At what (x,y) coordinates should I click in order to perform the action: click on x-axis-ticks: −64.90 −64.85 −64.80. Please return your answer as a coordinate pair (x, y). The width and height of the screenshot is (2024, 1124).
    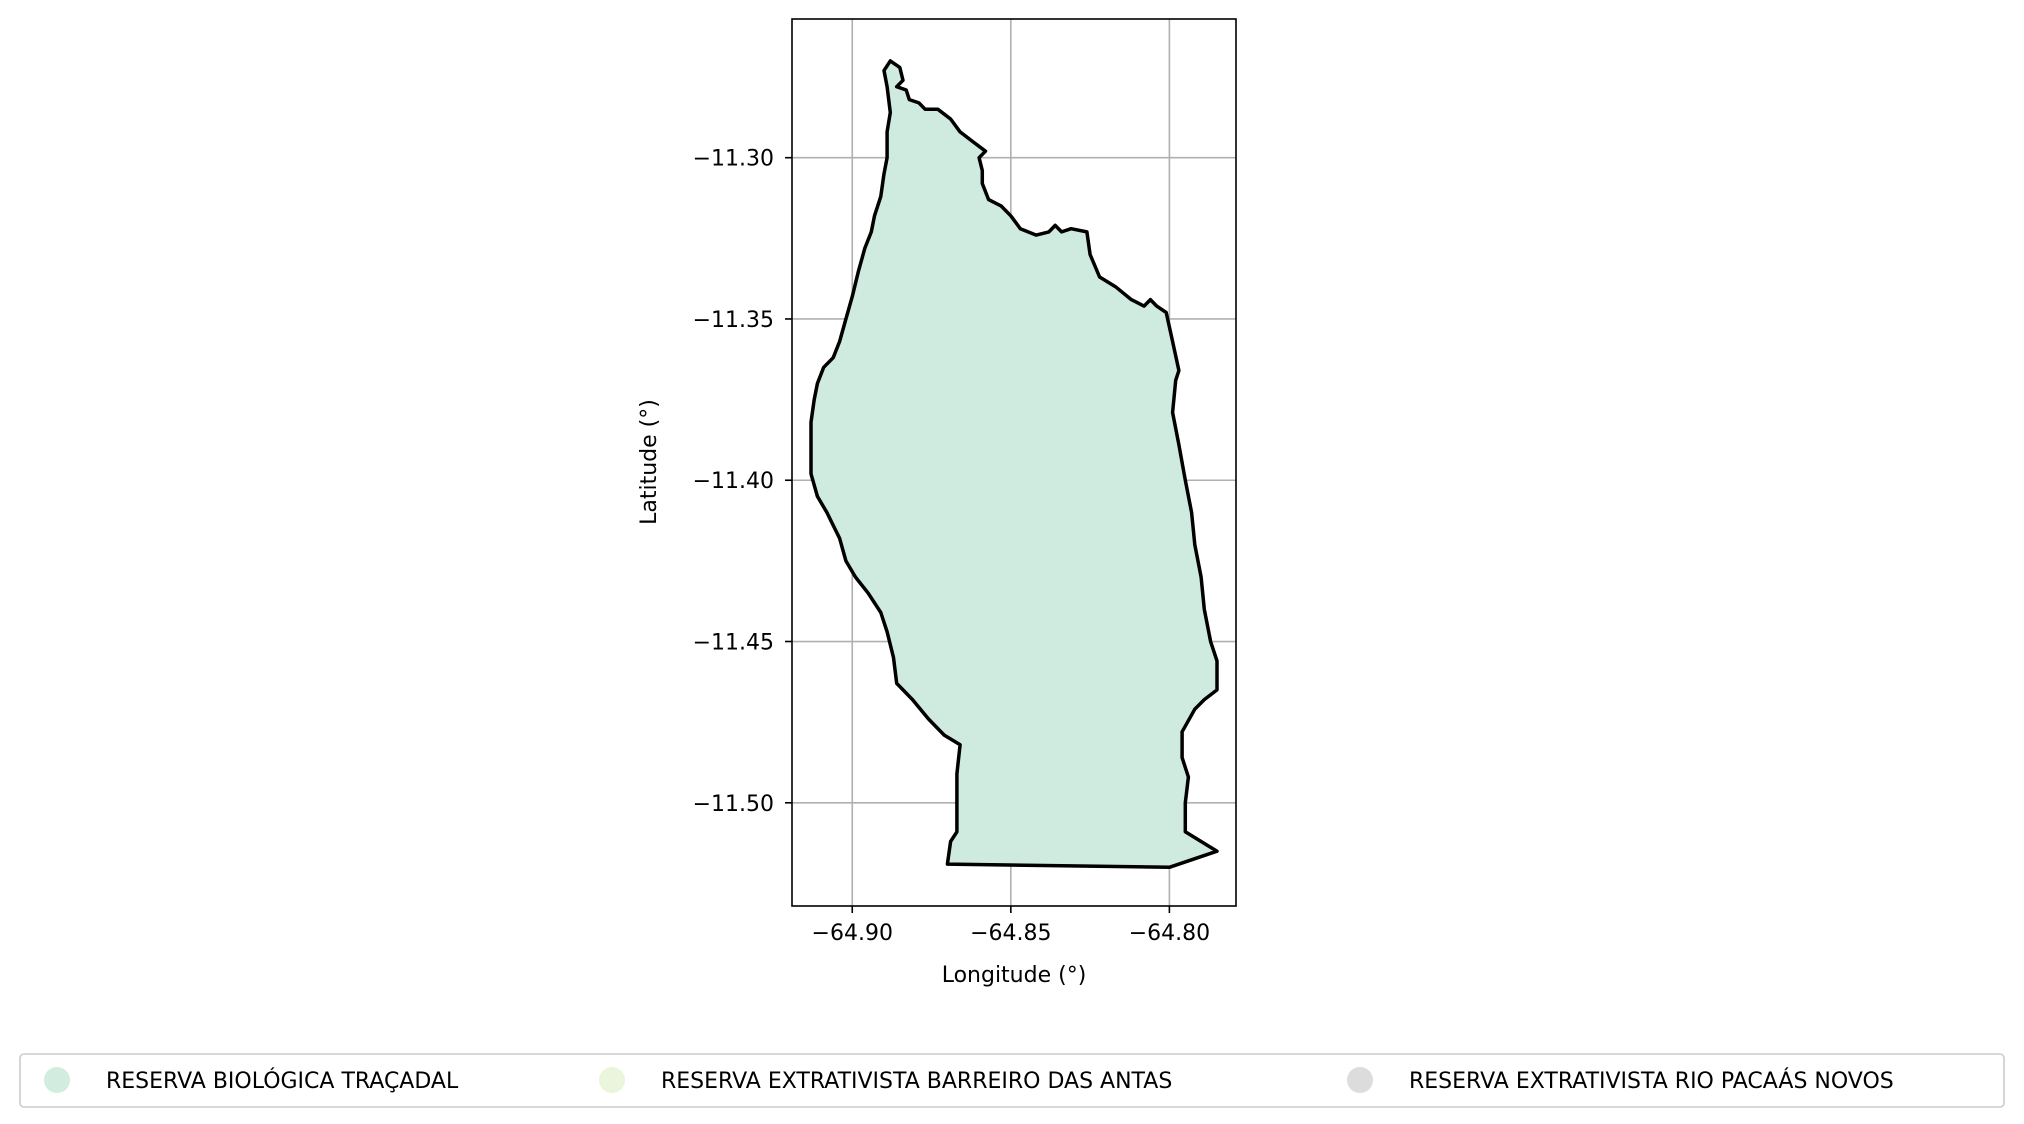
    Looking at the image, I should click on (1011, 926).